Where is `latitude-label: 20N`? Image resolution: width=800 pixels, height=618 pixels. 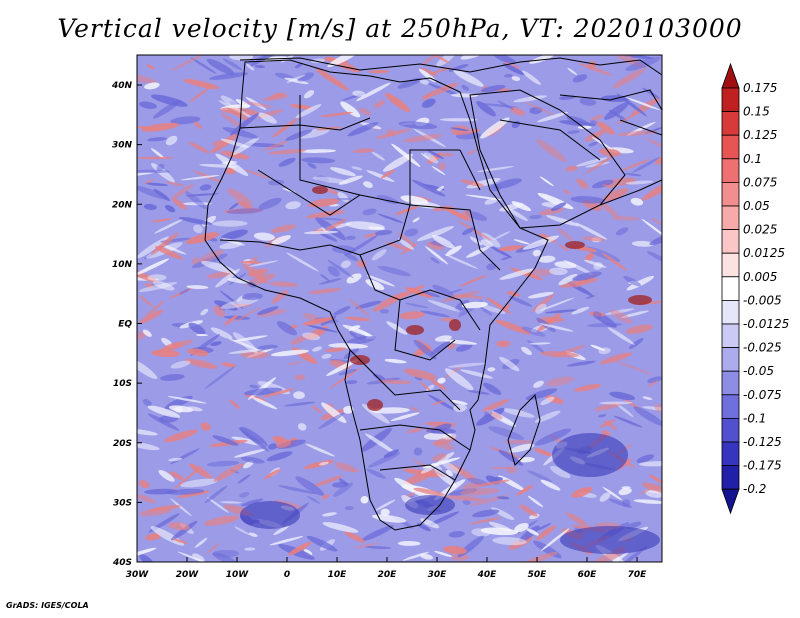 latitude-label: 20N is located at coordinates (122, 205).